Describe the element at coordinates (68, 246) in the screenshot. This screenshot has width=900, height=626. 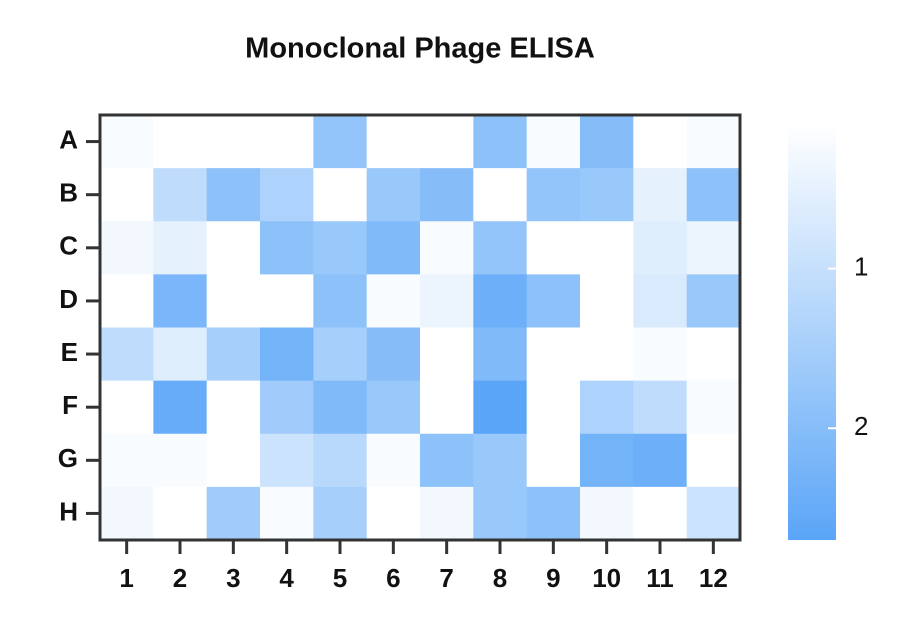
I see `y-tick-label: C` at that location.